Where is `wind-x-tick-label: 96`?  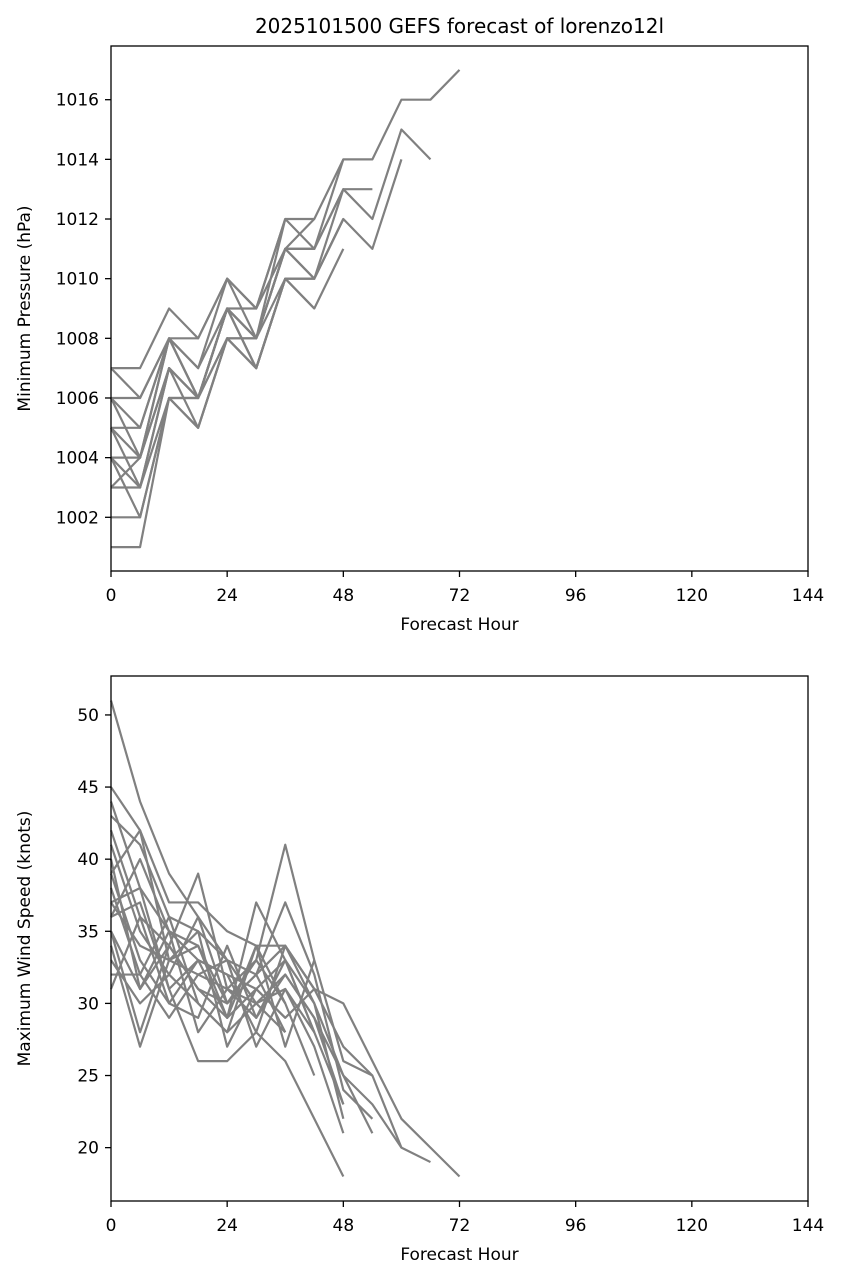 wind-x-tick-label: 96 is located at coordinates (576, 1226).